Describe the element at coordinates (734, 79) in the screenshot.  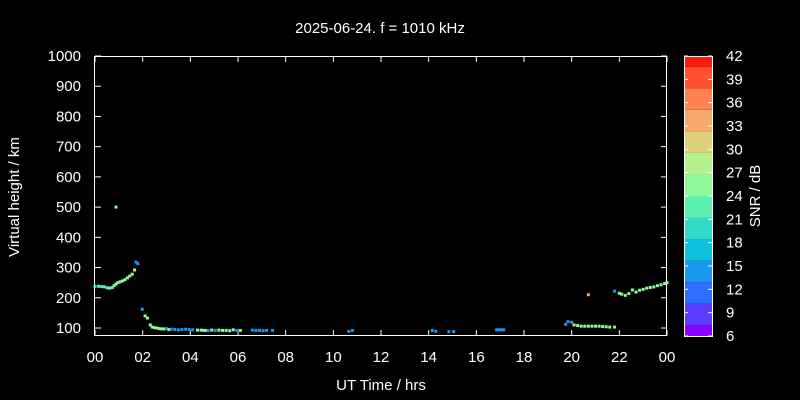
I see `colorbar-tick-label: 39` at that location.